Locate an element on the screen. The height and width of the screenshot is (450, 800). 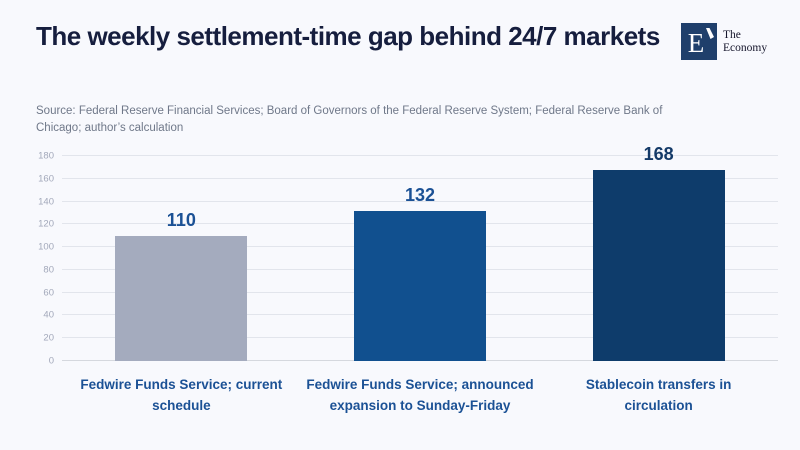
y-axis-tick-label: 140 is located at coordinates (46, 202).